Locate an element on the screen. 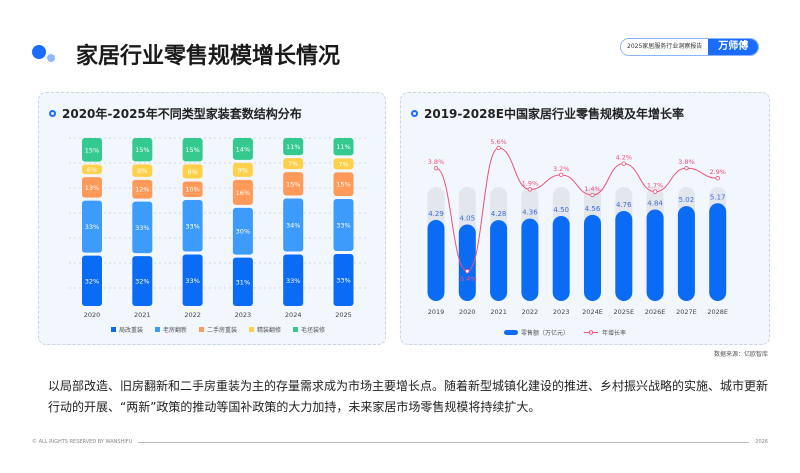 The width and height of the screenshot is (800, 473). data-label: 10% is located at coordinates (192, 190).